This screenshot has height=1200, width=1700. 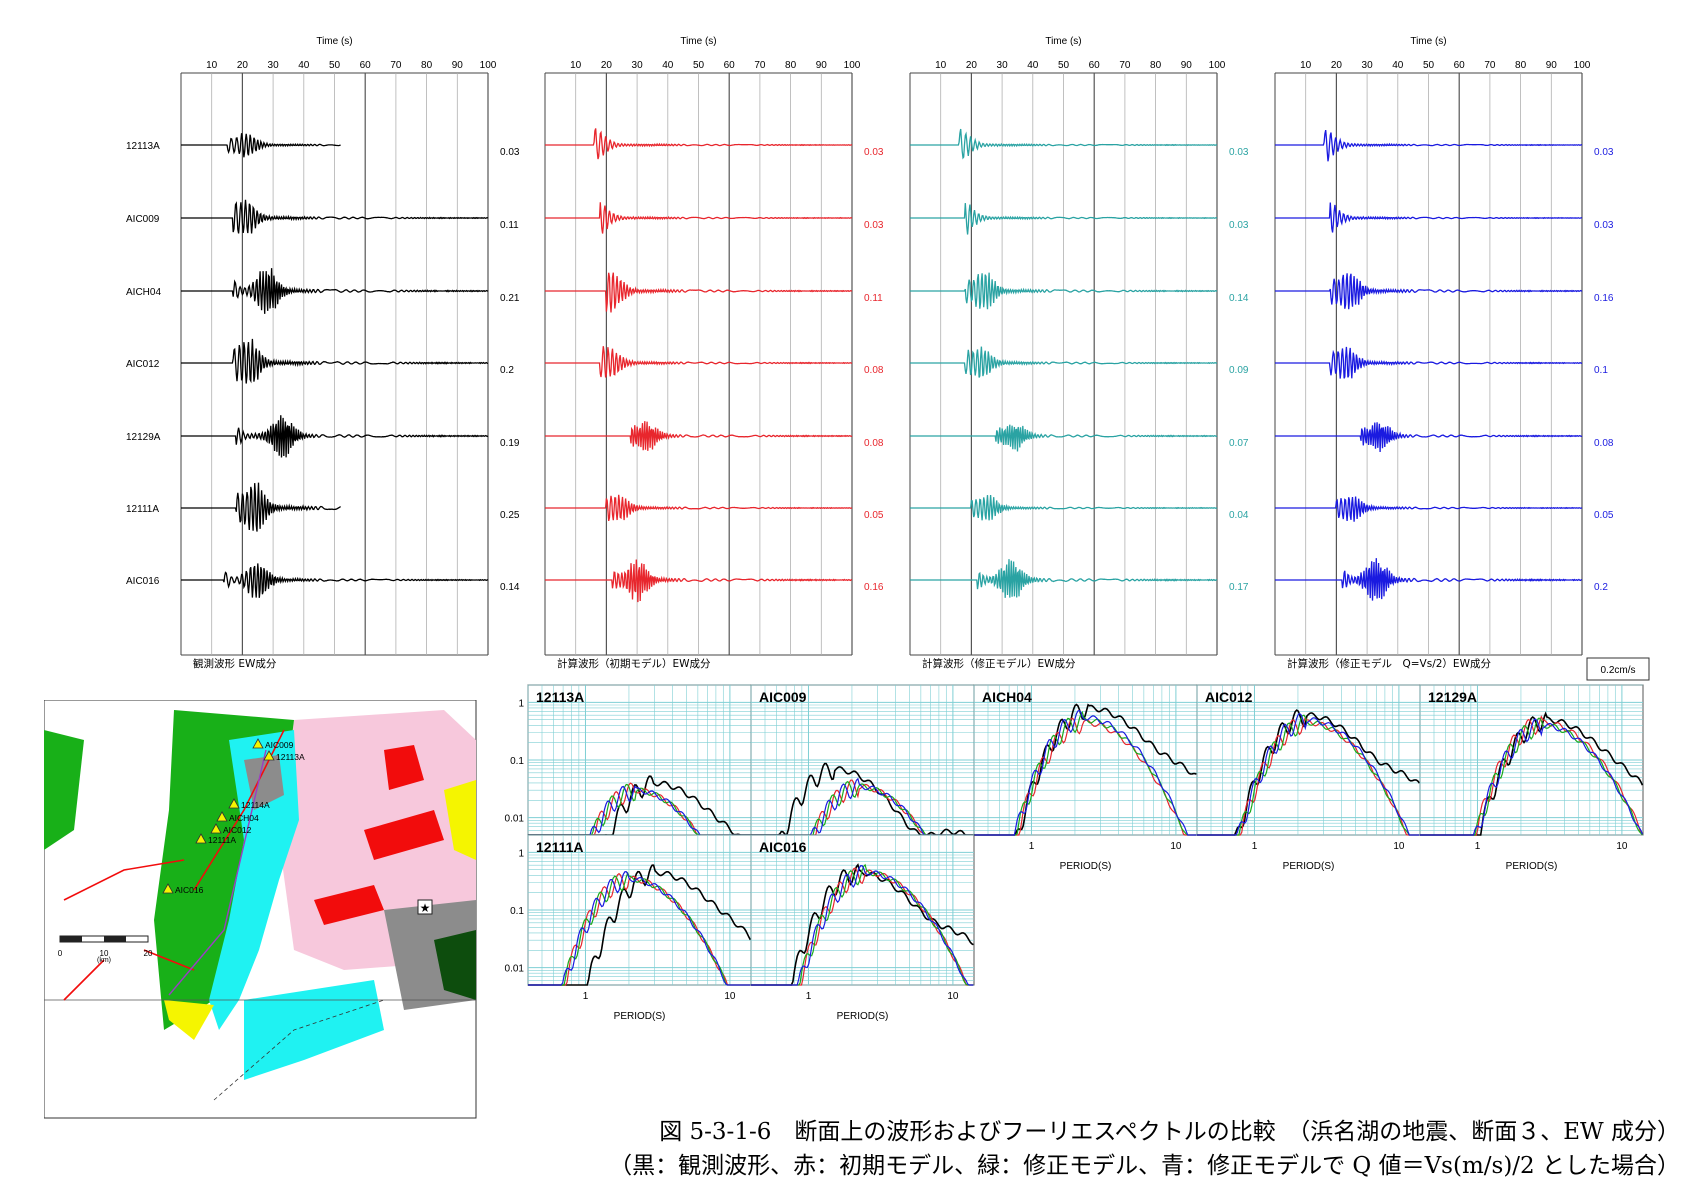 What do you see at coordinates (104, 953) in the screenshot?
I see `scale-tick-label: 10` at bounding box center [104, 953].